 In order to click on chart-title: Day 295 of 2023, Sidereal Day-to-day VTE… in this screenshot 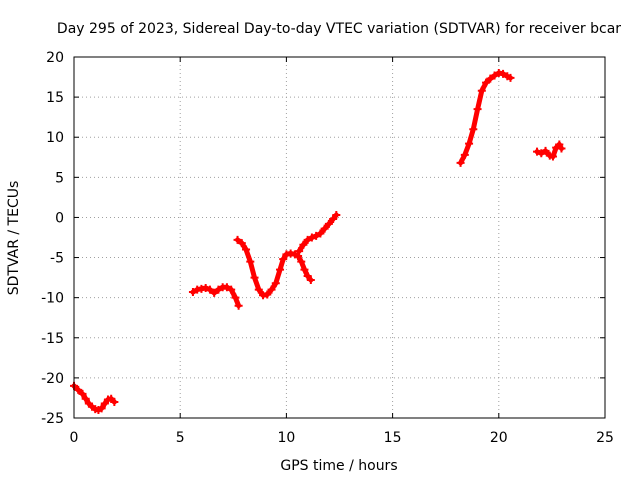, I will do `click(339, 29)`.